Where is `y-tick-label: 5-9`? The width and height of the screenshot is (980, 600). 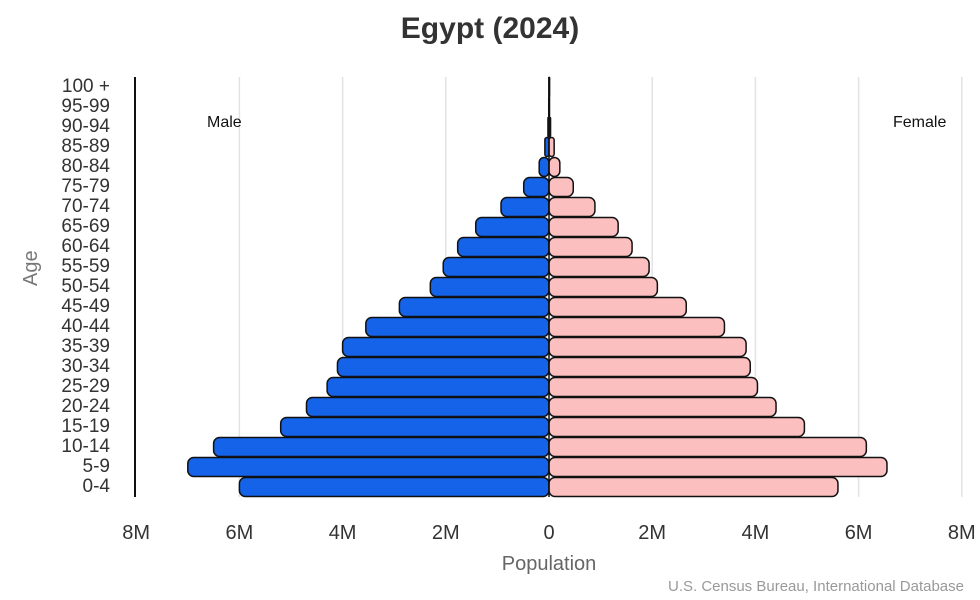 y-tick-label: 5-9 is located at coordinates (96, 466).